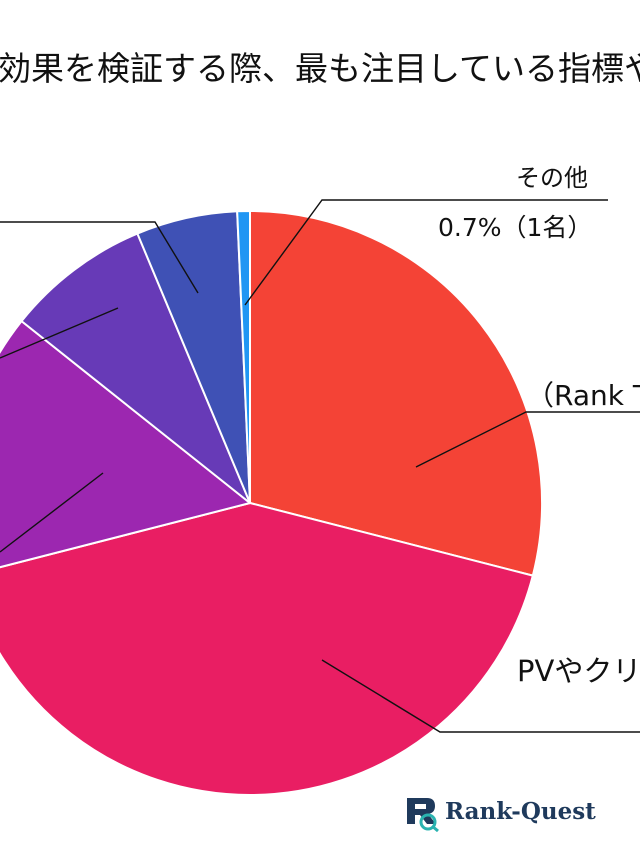 The width and height of the screenshot is (640, 853). Describe the element at coordinates (527, 439) in the screenshot. I see `leader-line-rank` at that location.